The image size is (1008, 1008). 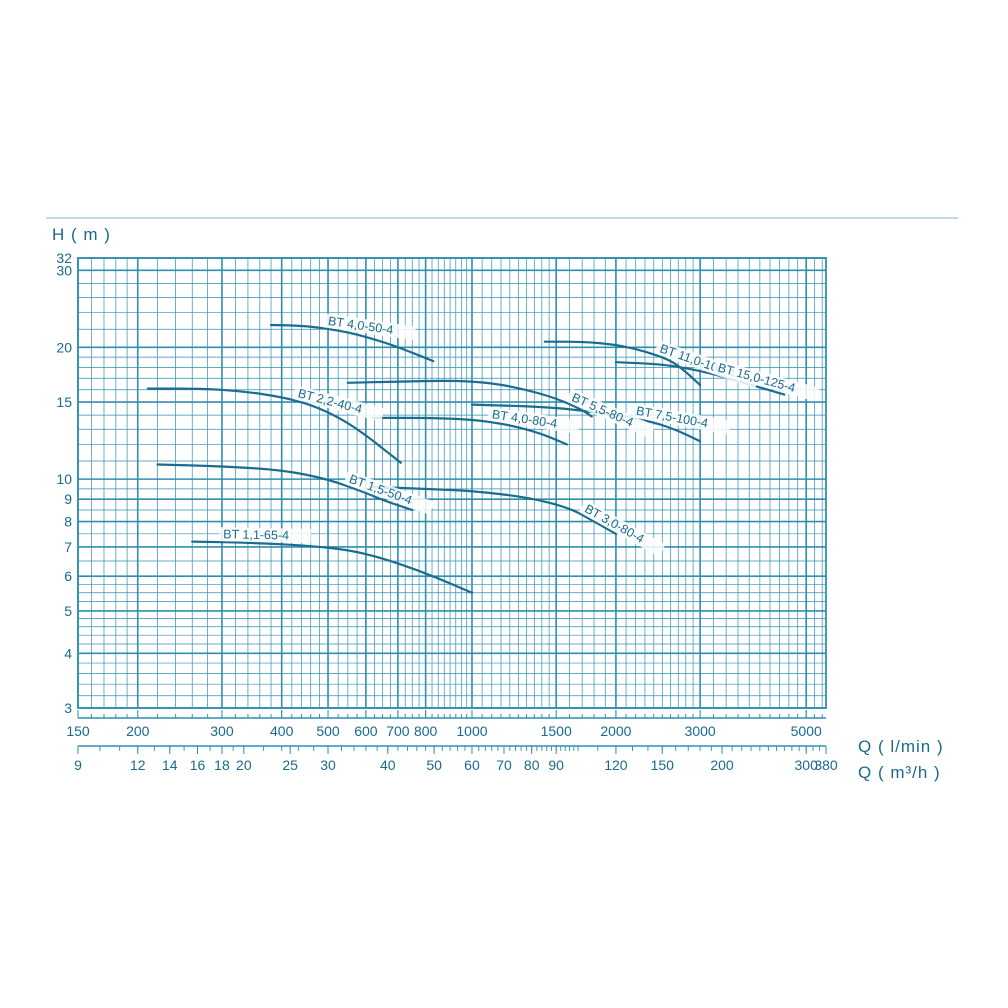 I want to click on x-tick-label-m3h: 50, so click(x=434, y=765).